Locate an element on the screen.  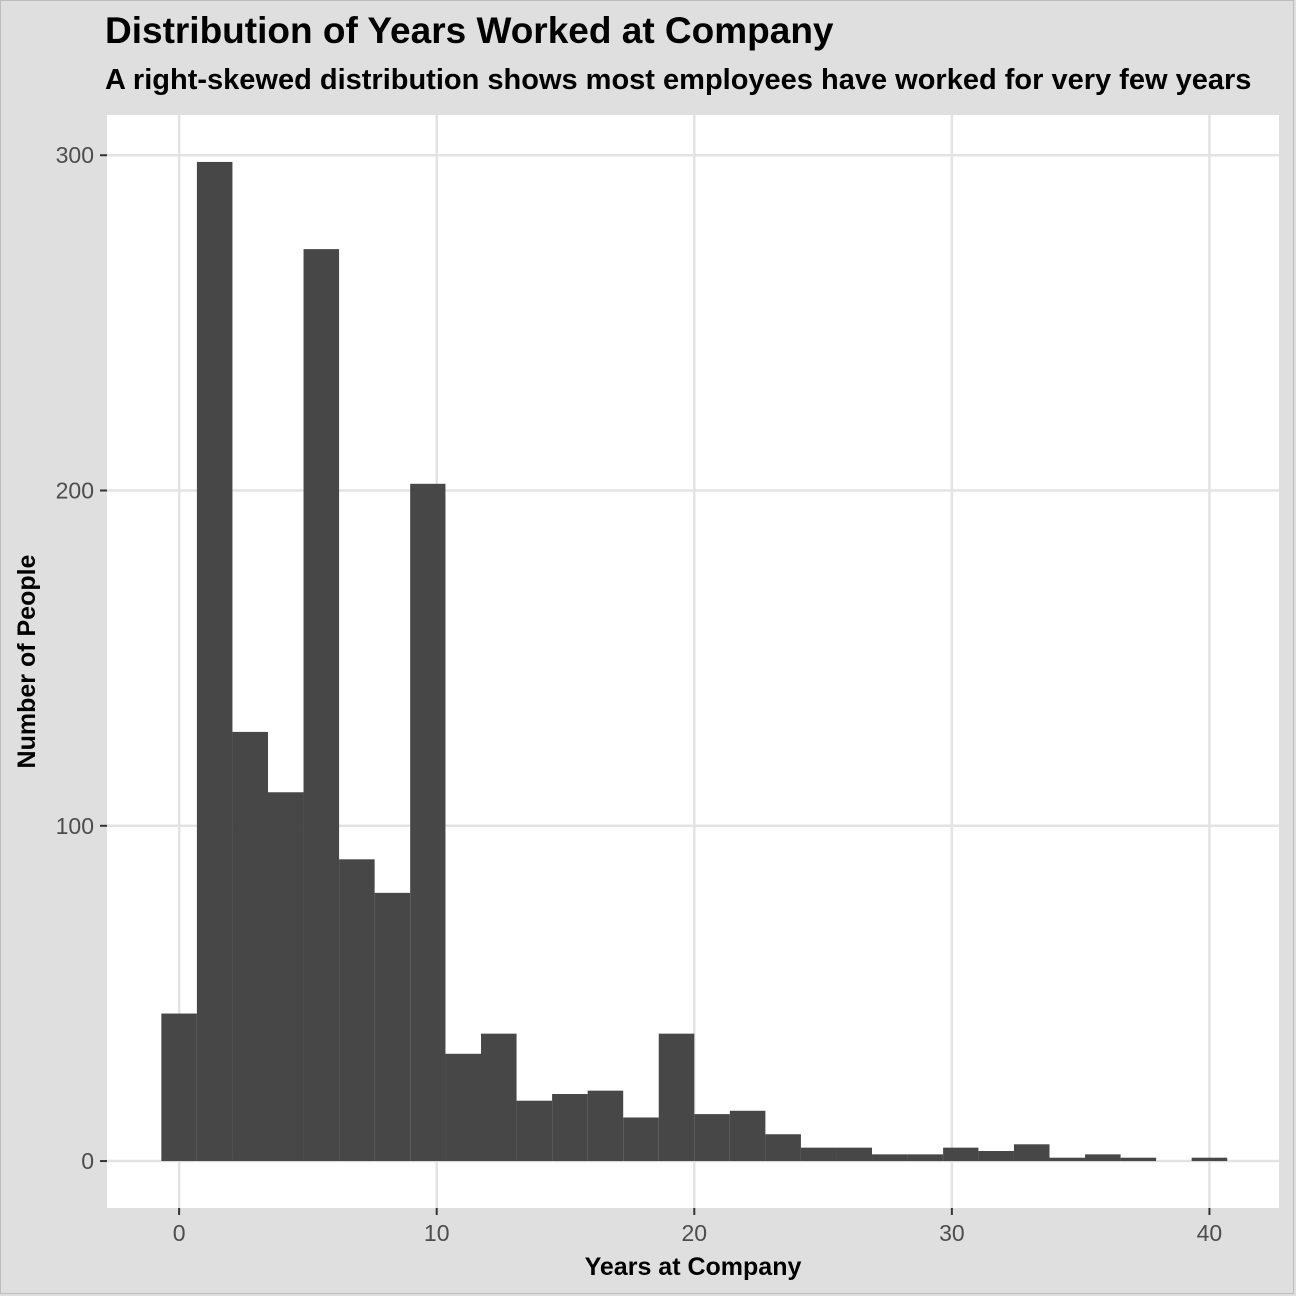
x-tick-label: 0 is located at coordinates (179, 1233).